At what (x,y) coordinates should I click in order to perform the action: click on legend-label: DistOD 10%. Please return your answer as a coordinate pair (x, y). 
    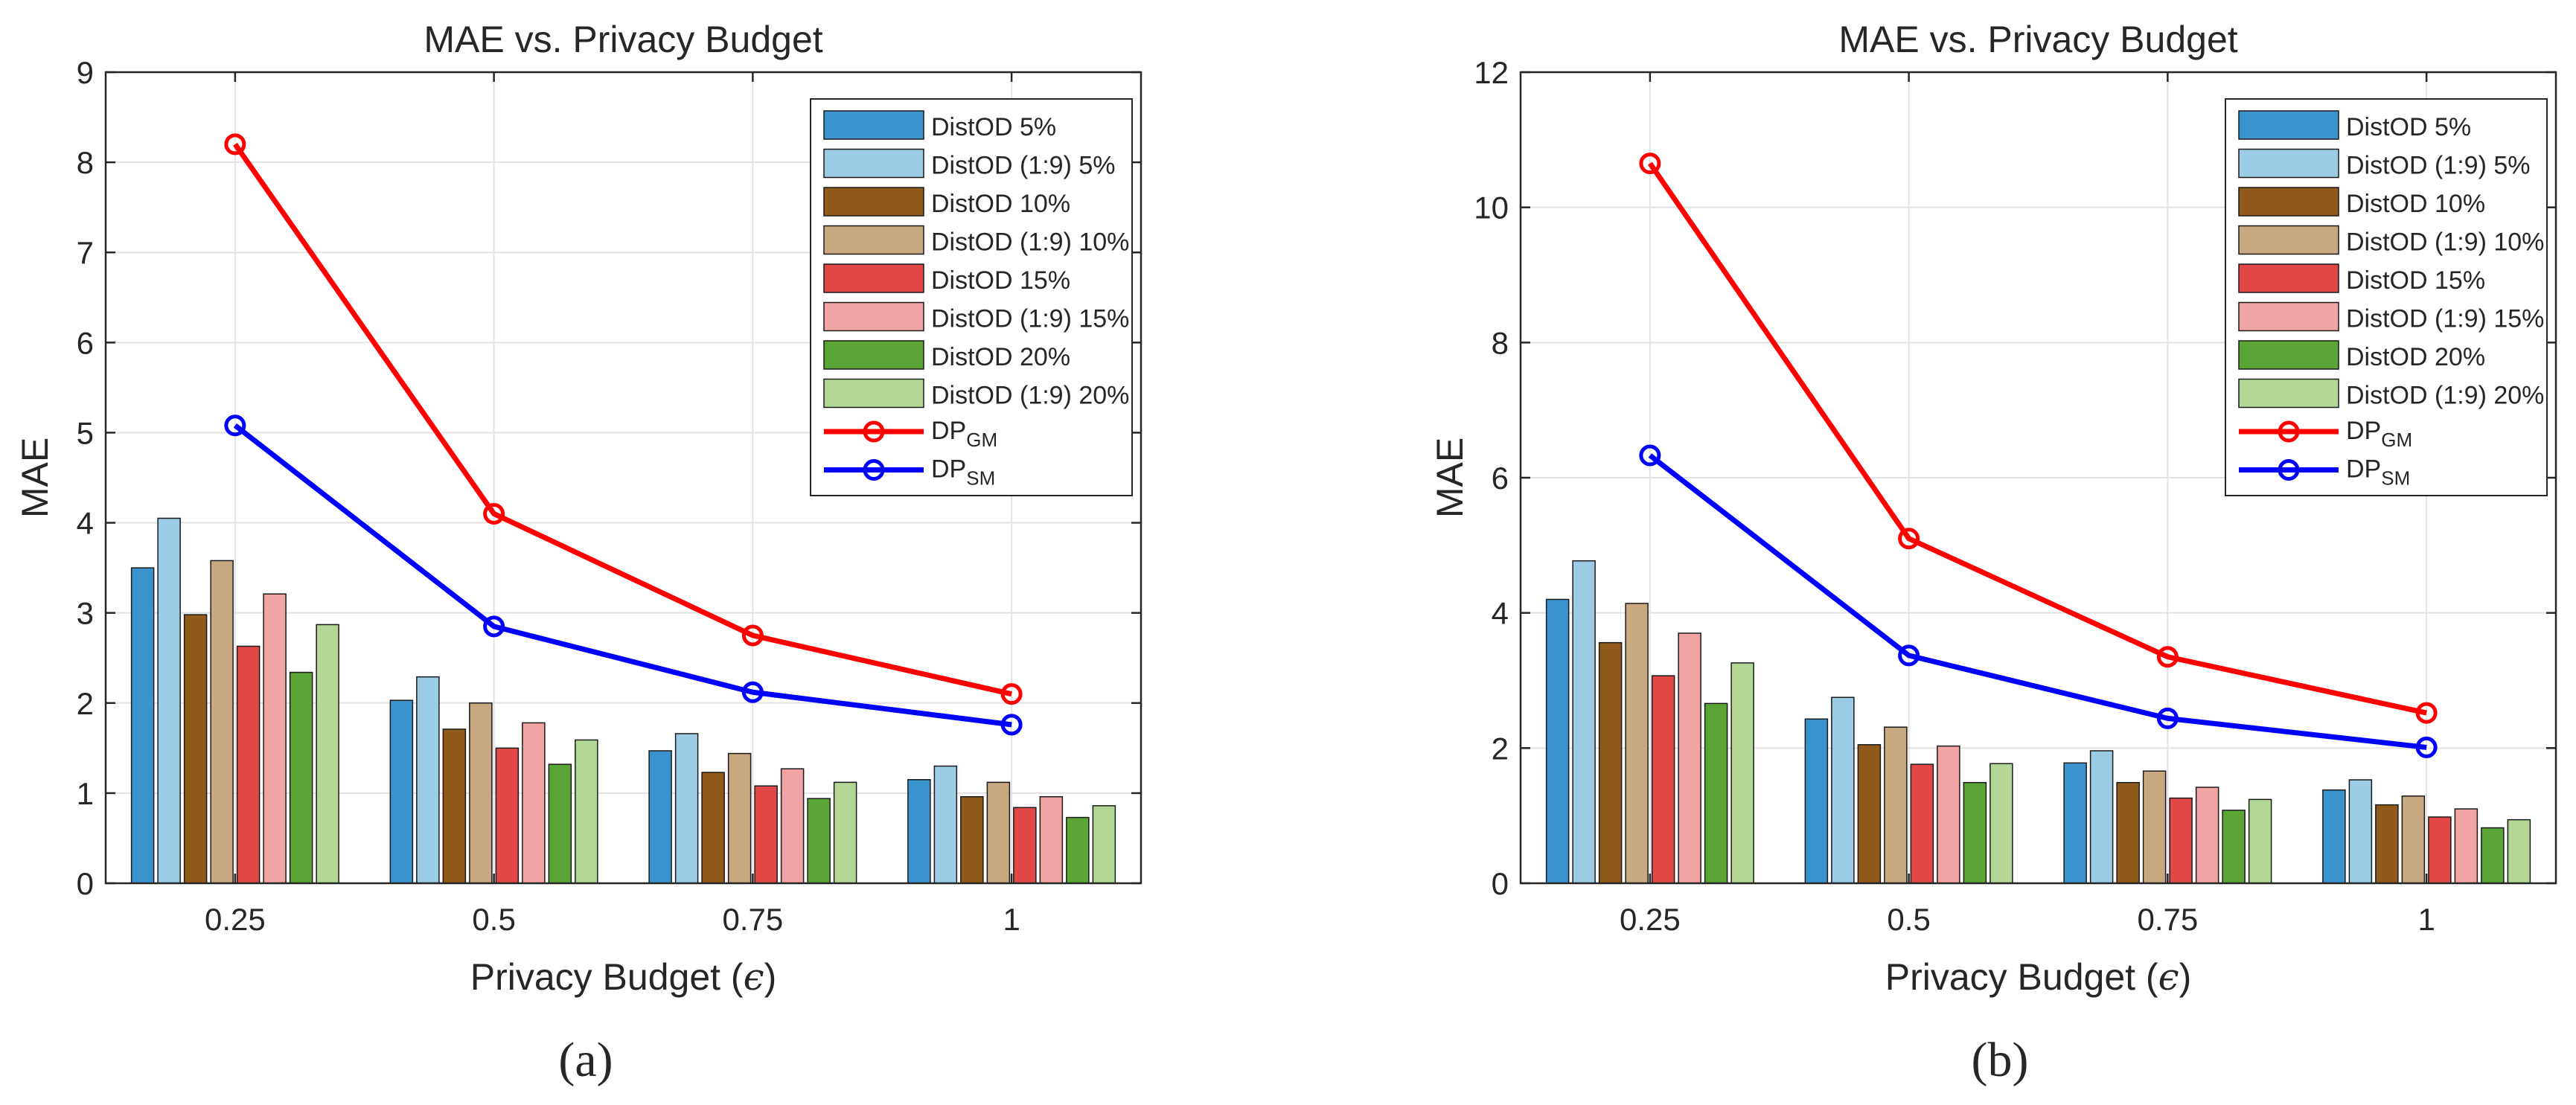
    Looking at the image, I should click on (2415, 204).